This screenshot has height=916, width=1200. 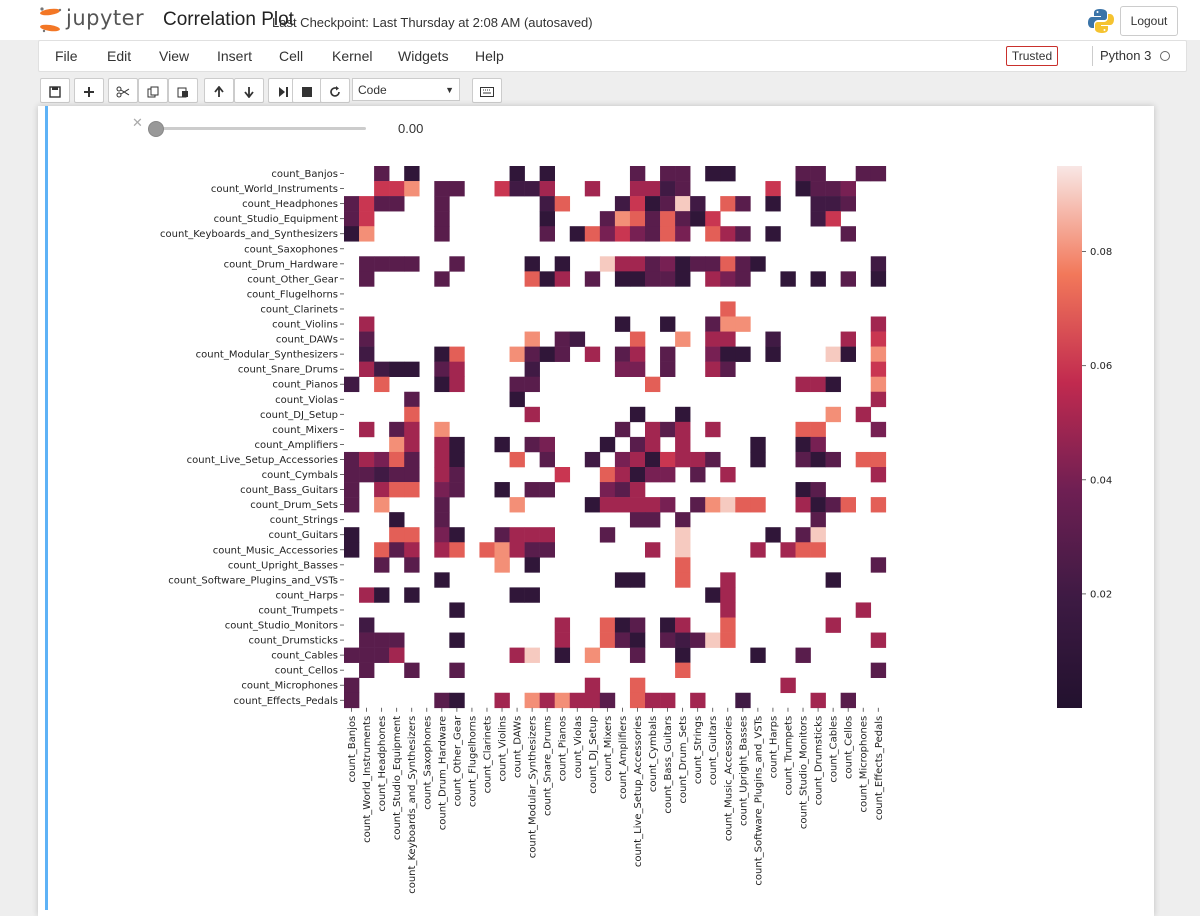 I want to click on column-label: count_Bass_Guitars, so click(x=668, y=765).